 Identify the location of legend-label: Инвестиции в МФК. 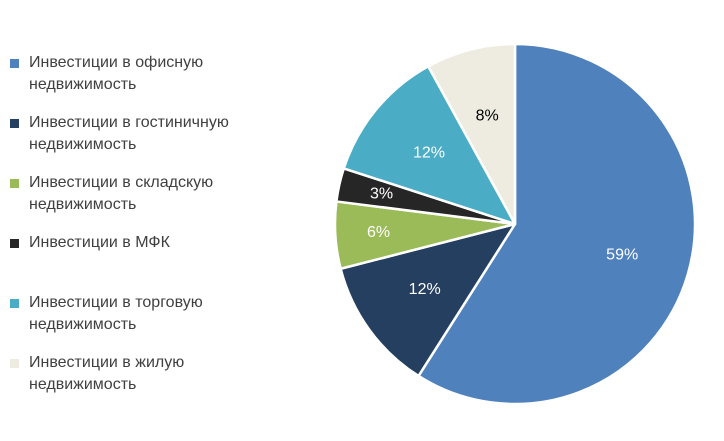
(99, 242).